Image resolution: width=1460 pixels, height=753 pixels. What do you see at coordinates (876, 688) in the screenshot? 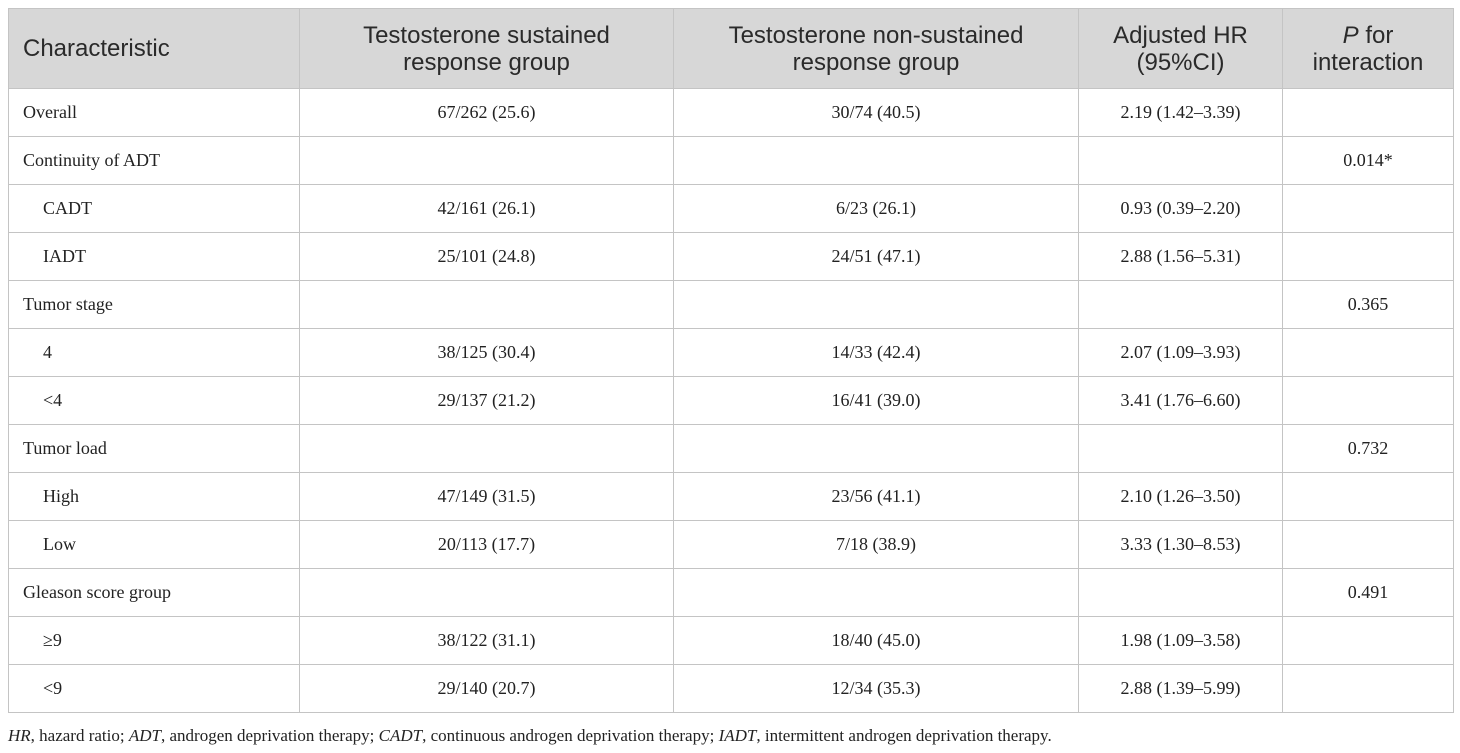
I see `table-cell: 12/34 (35.3)` at bounding box center [876, 688].